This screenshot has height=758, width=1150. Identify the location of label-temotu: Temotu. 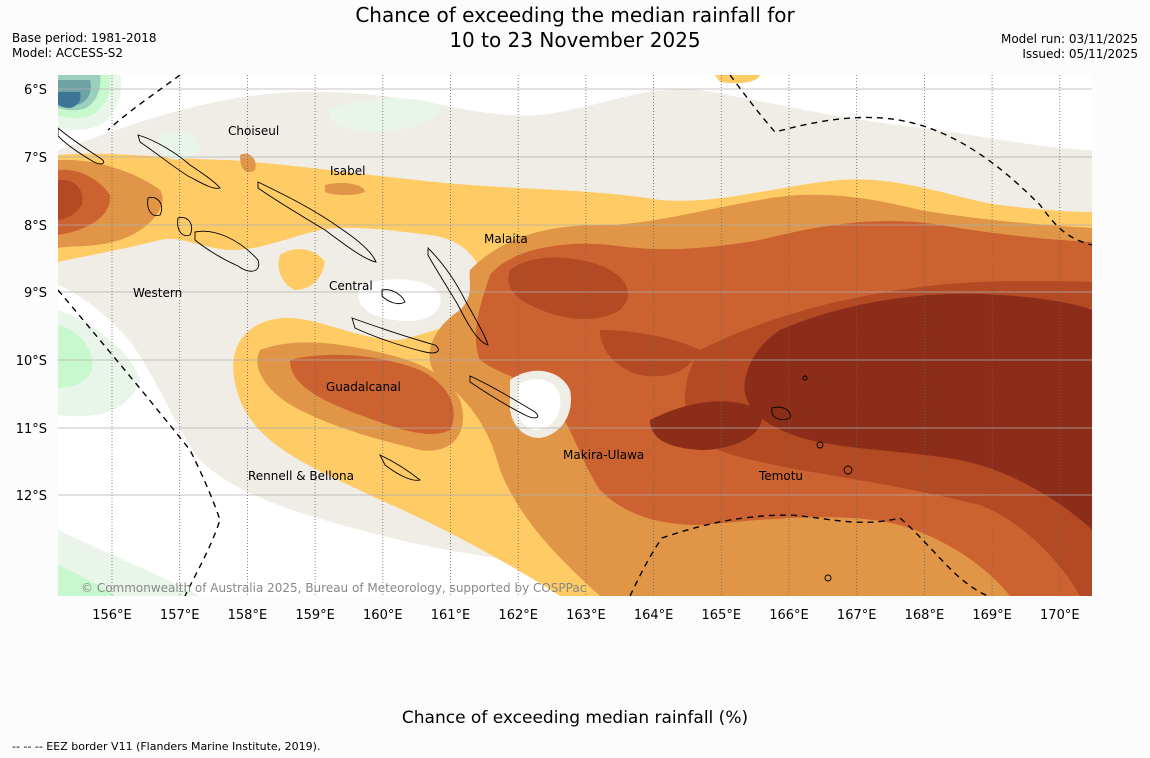
(780, 476).